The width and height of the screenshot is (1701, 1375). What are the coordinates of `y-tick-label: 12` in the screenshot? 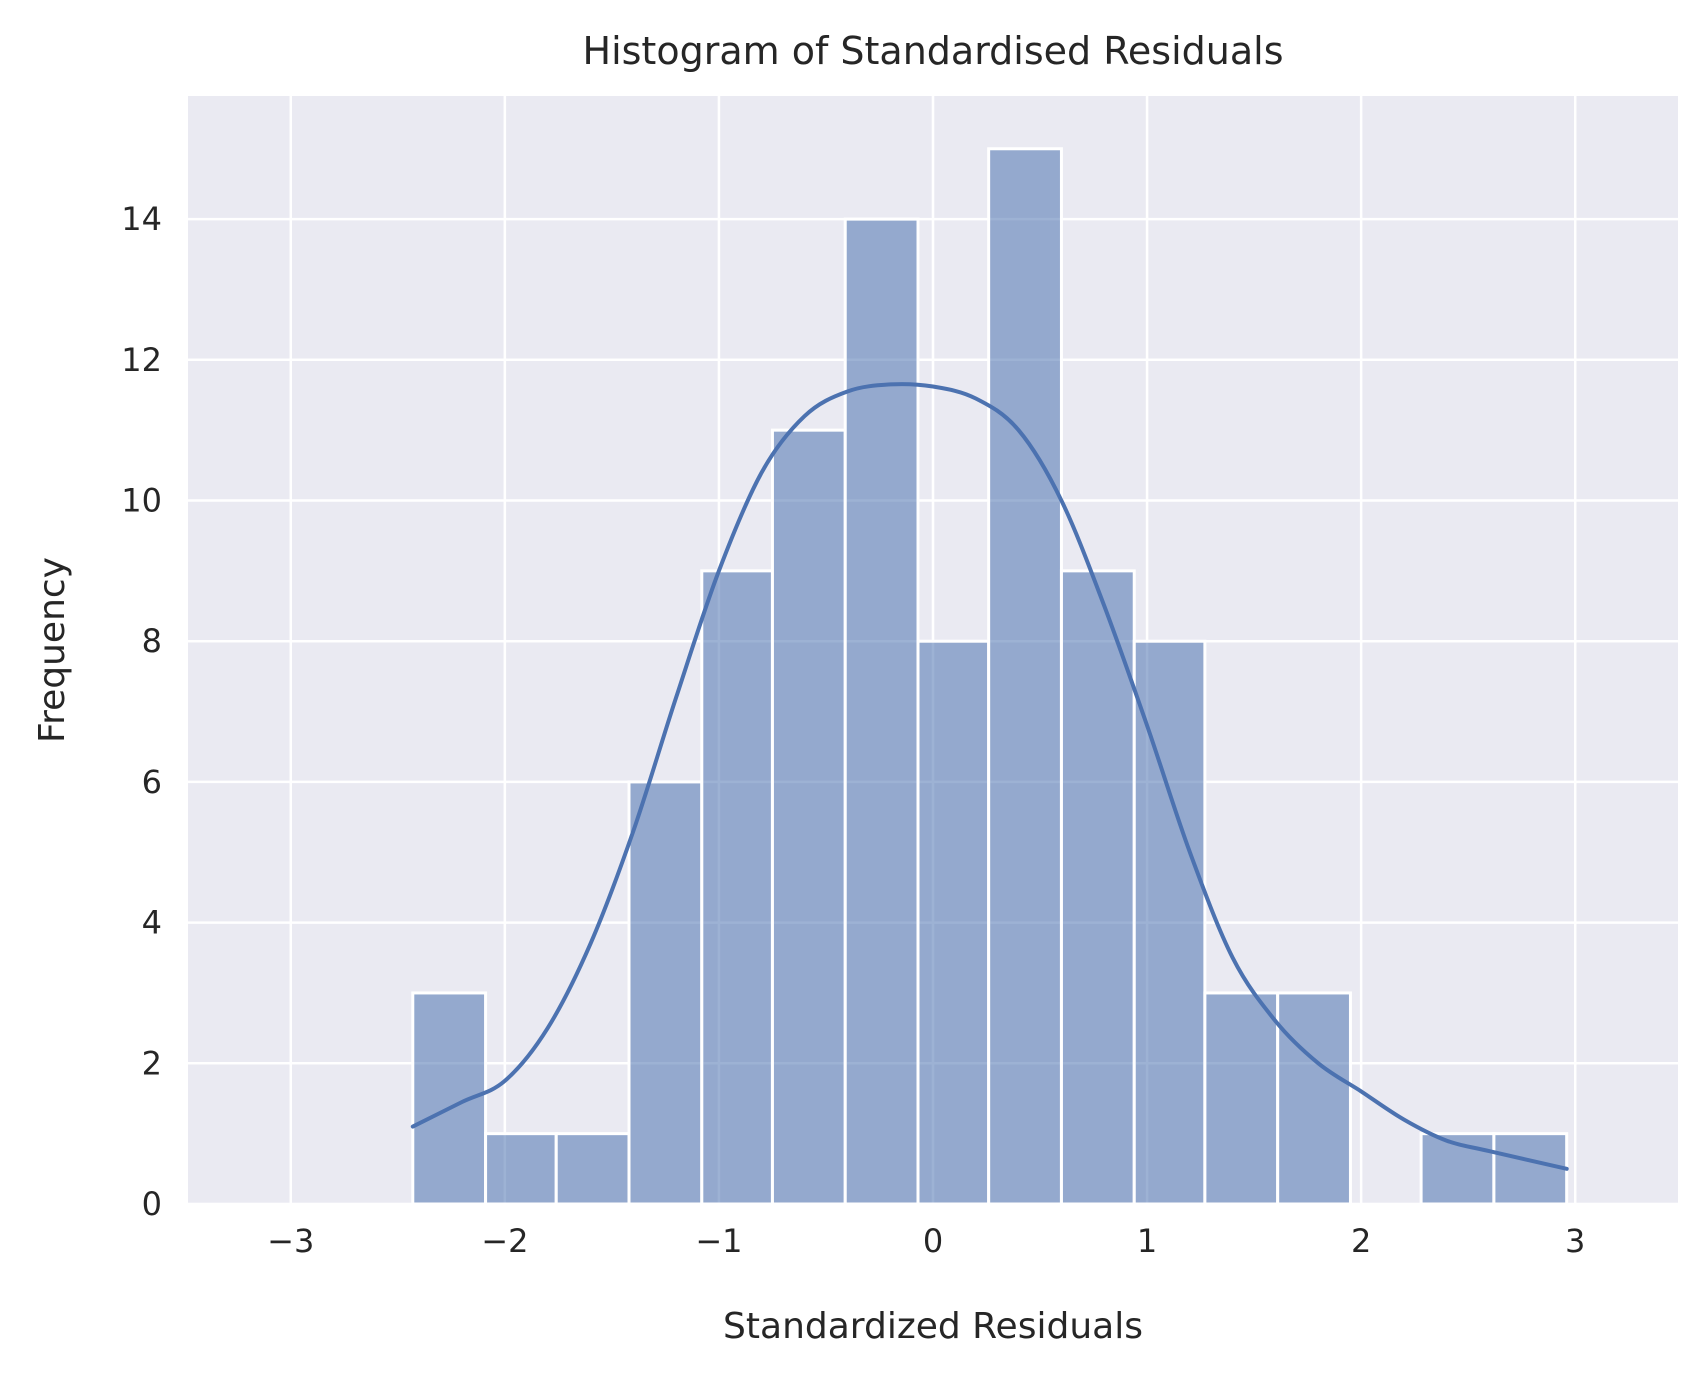 It's located at (141, 360).